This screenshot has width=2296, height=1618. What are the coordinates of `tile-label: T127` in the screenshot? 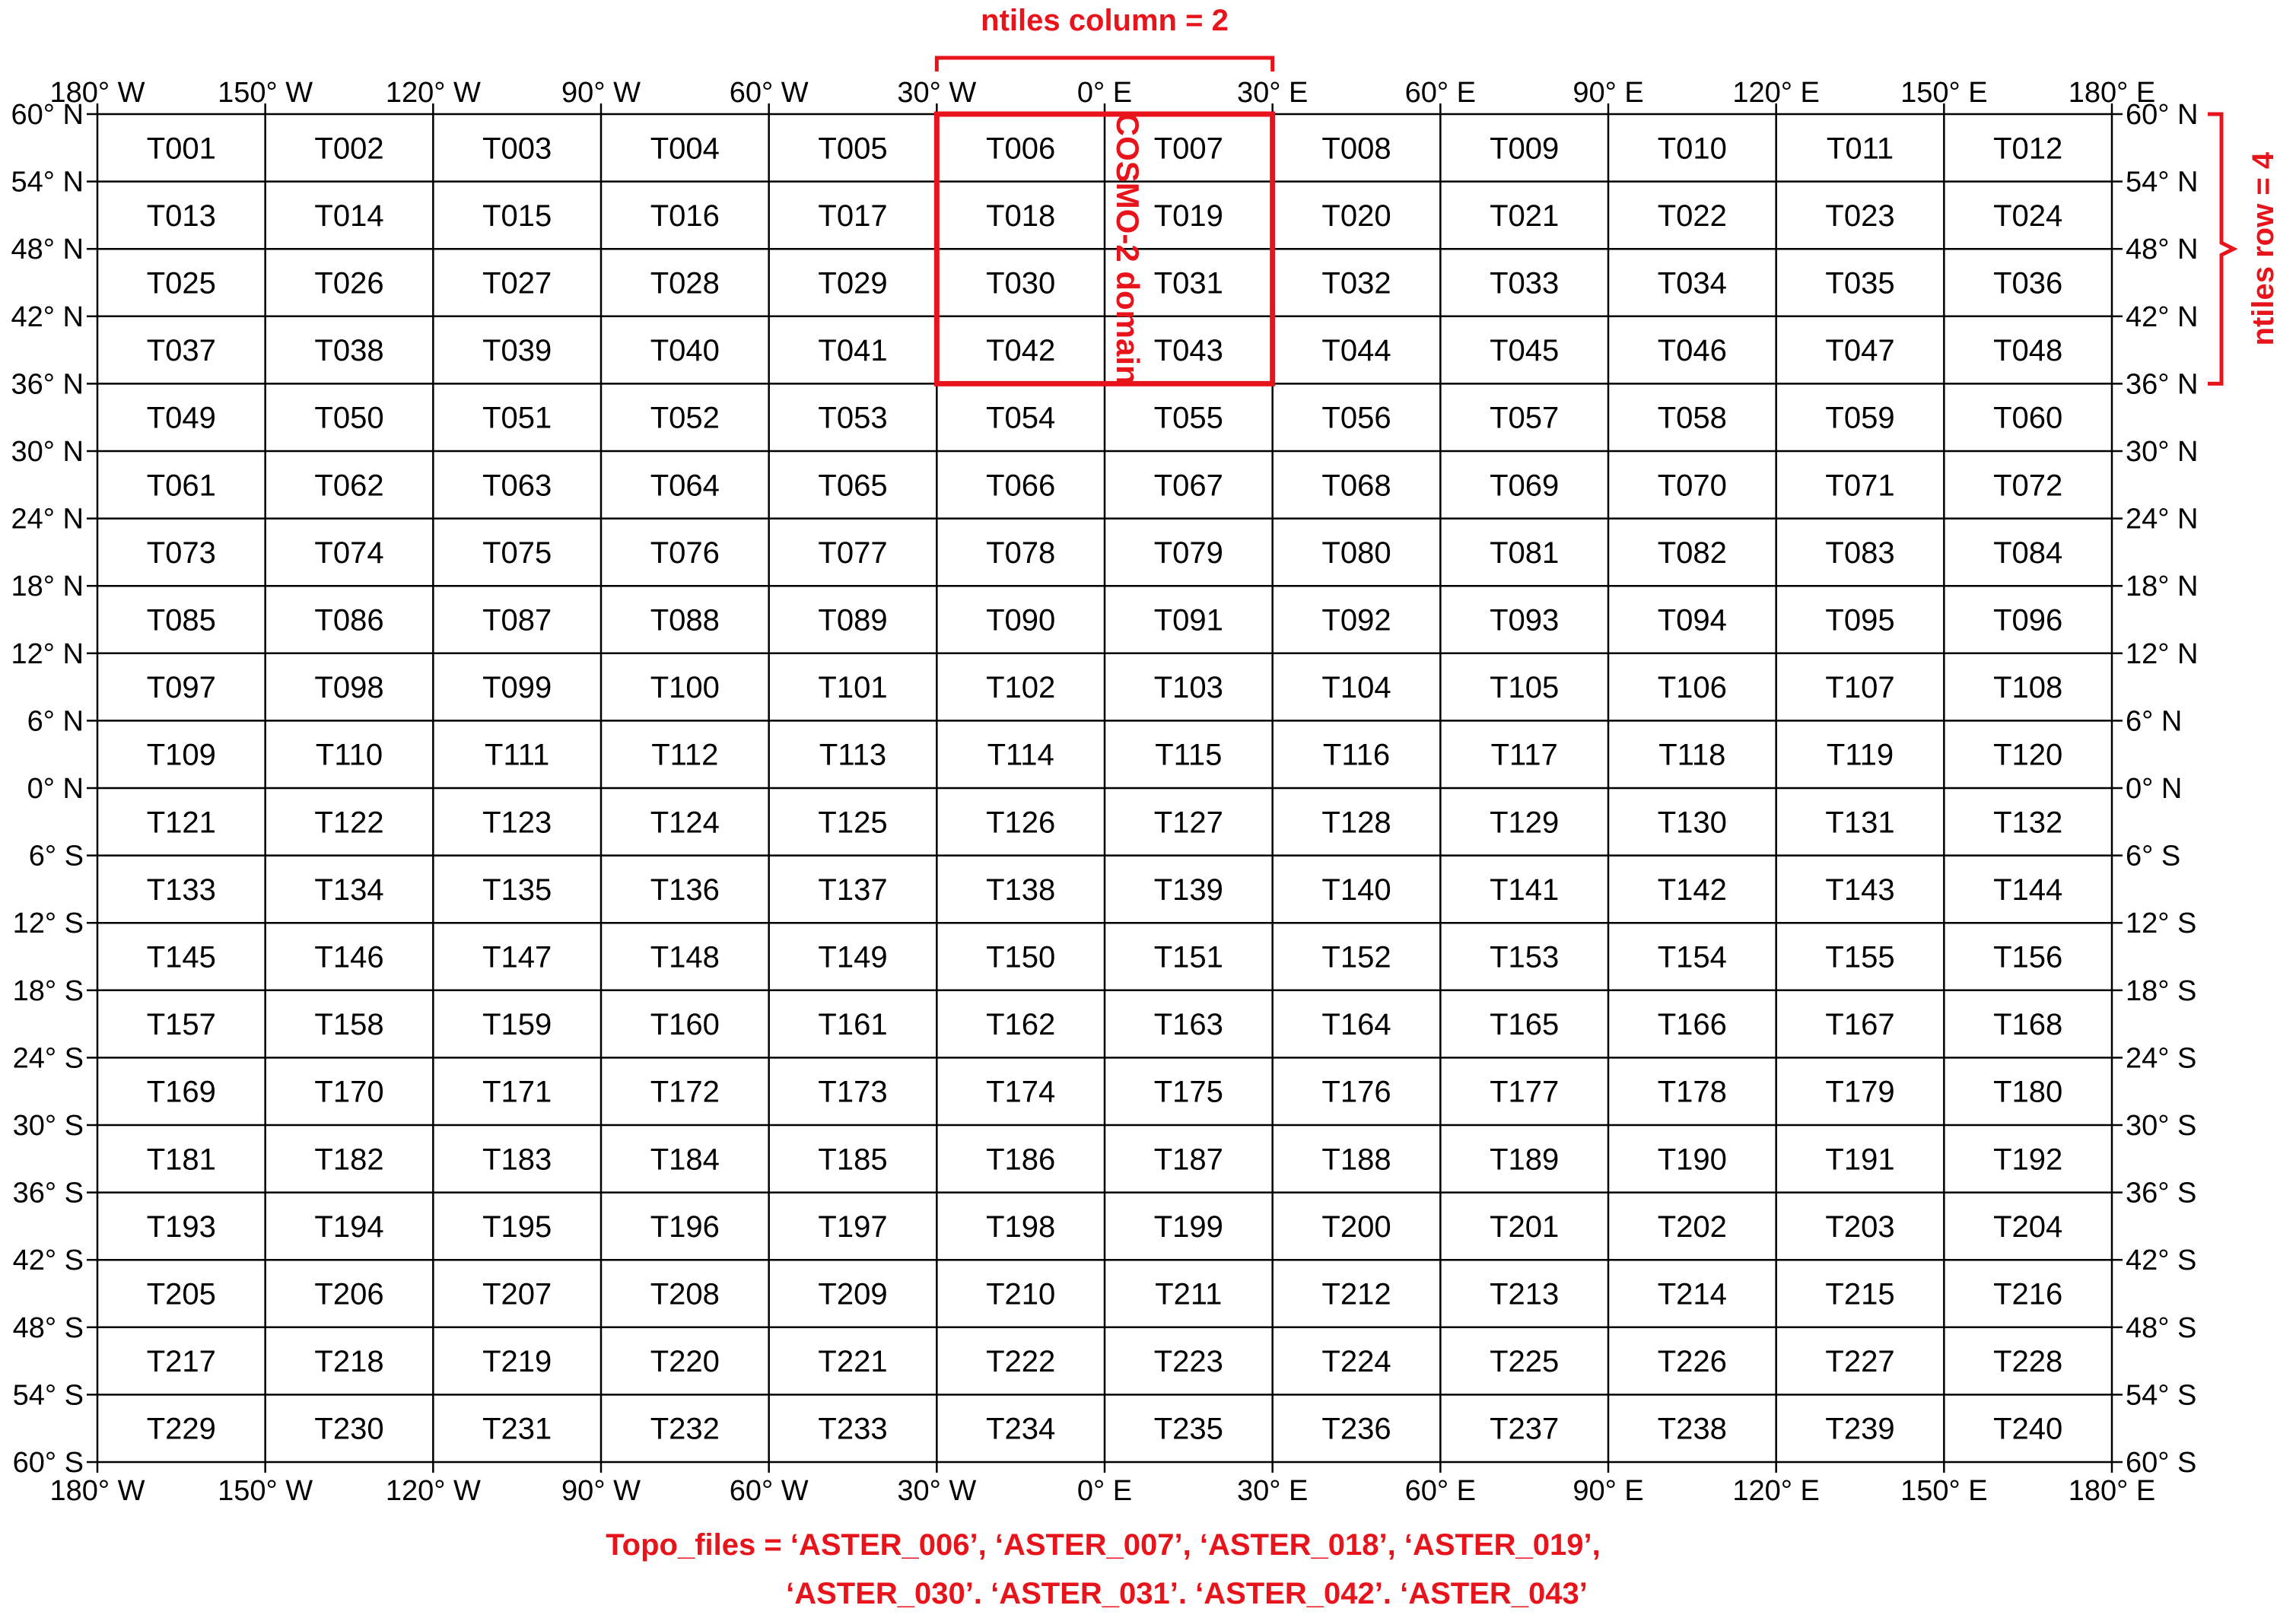 It's located at (1188, 822).